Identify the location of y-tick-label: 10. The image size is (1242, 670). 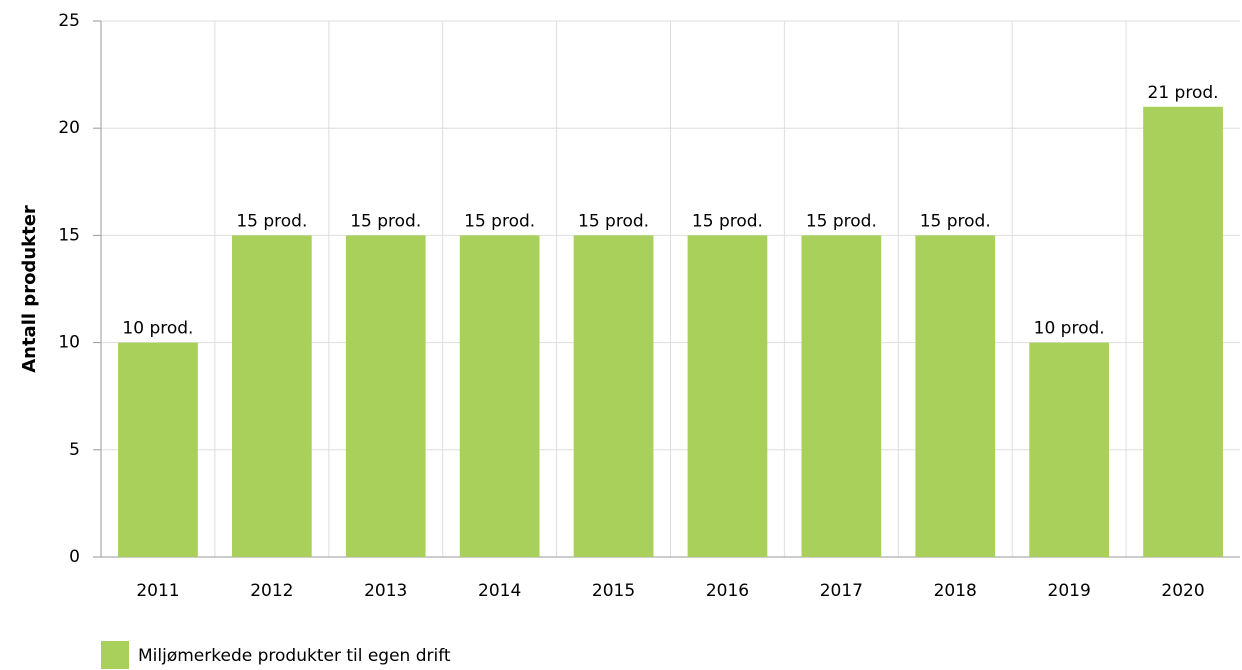
(69, 343).